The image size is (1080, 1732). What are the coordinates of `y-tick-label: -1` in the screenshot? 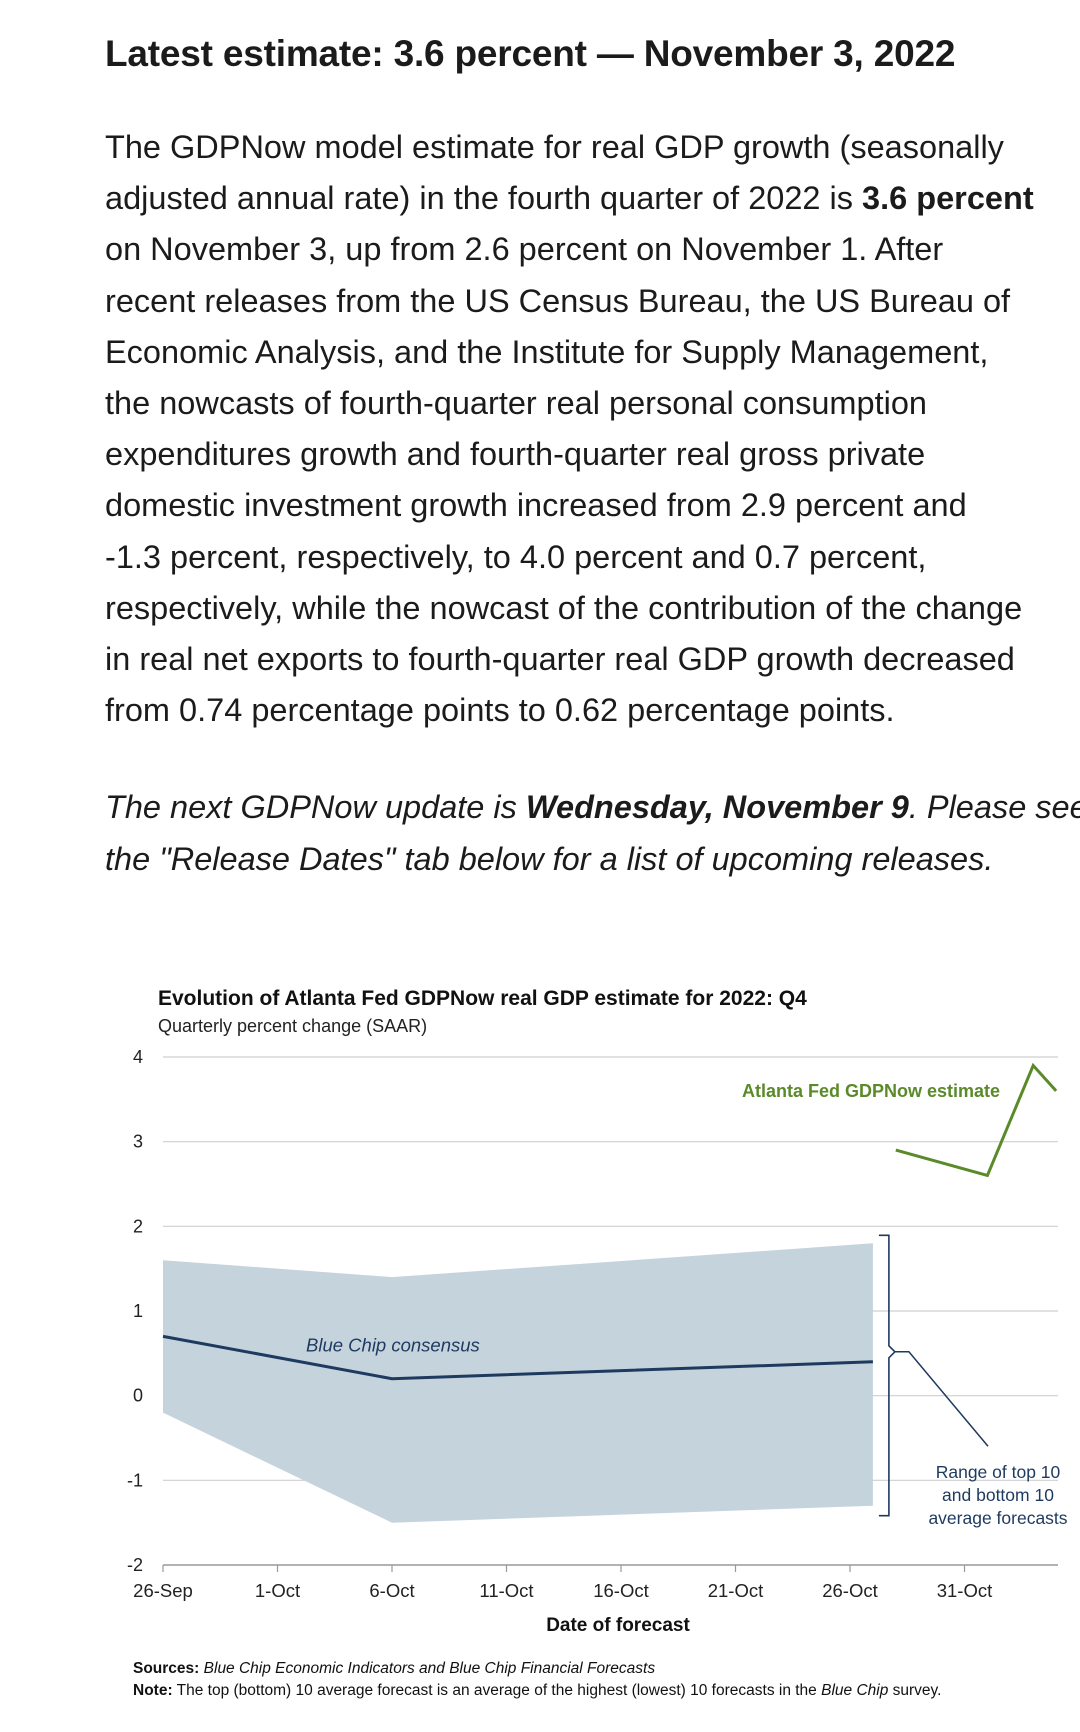 It's located at (135, 1480).